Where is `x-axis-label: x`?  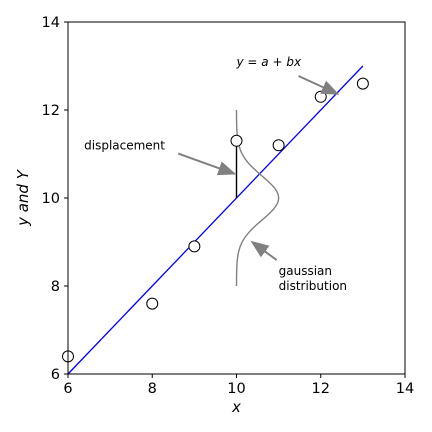 x-axis-label: x is located at coordinates (236, 407).